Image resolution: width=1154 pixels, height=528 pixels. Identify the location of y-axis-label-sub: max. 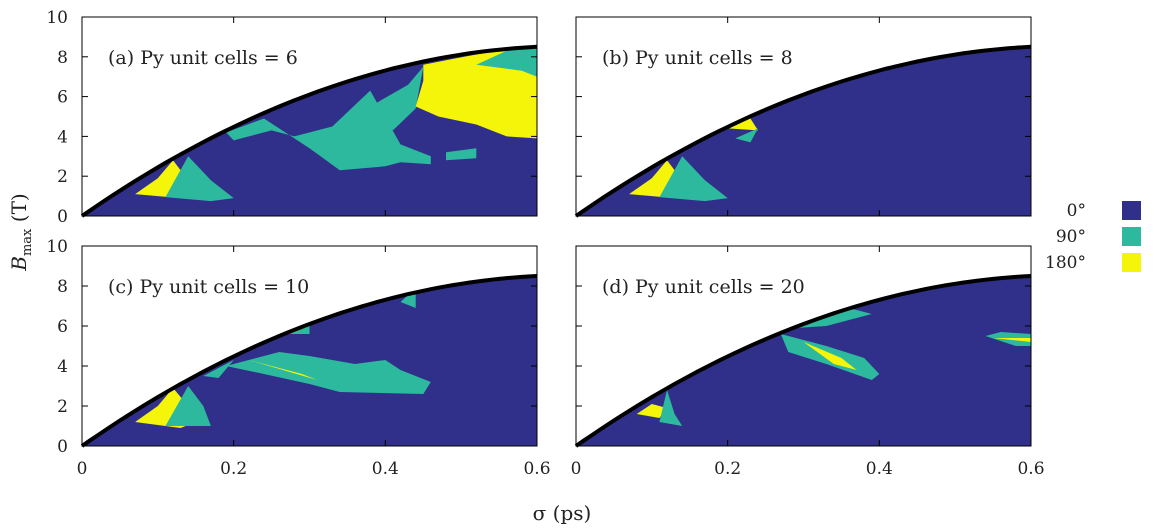
(27, 242).